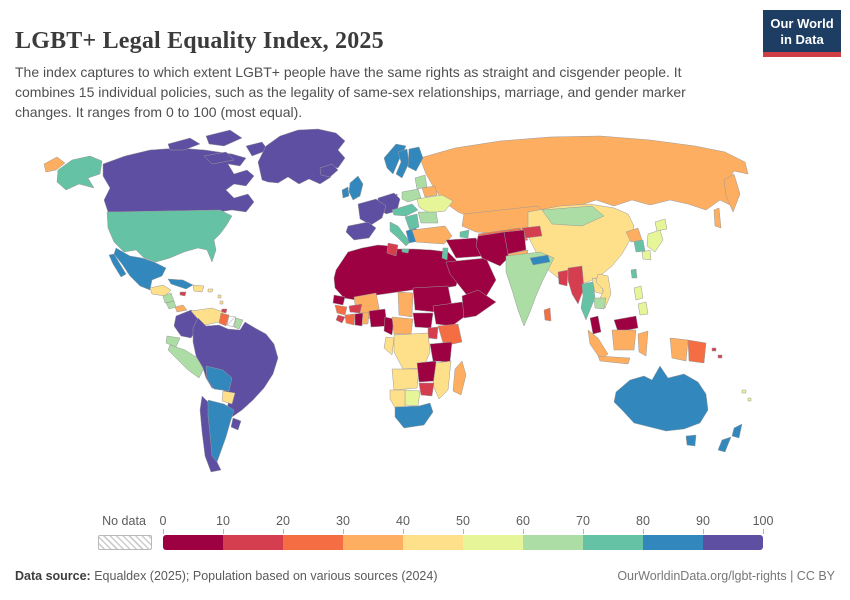 The height and width of the screenshot is (600, 850). What do you see at coordinates (180, 284) in the screenshot?
I see `country-cuba` at bounding box center [180, 284].